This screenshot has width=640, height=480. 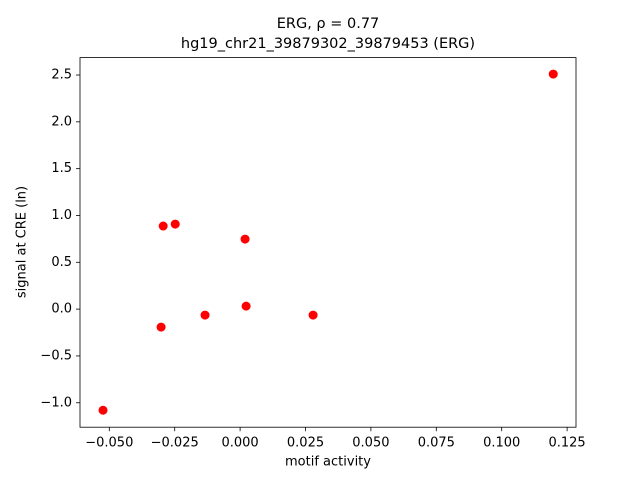 I want to click on x-tick-label: −0.025, so click(x=175, y=443).